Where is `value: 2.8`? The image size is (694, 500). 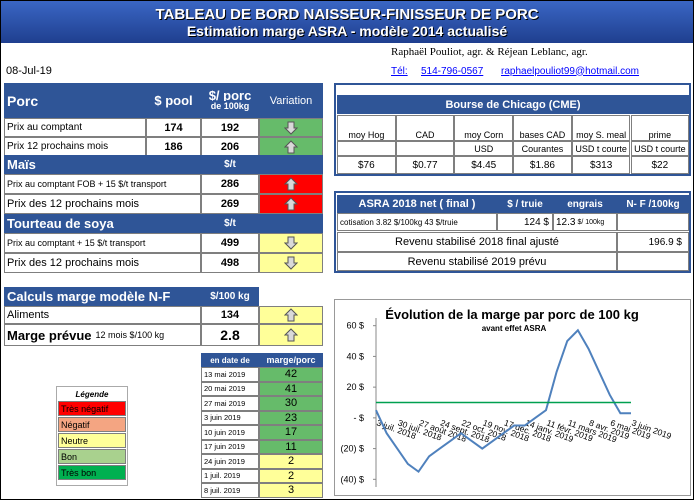
value: 2.8 is located at coordinates (230, 335).